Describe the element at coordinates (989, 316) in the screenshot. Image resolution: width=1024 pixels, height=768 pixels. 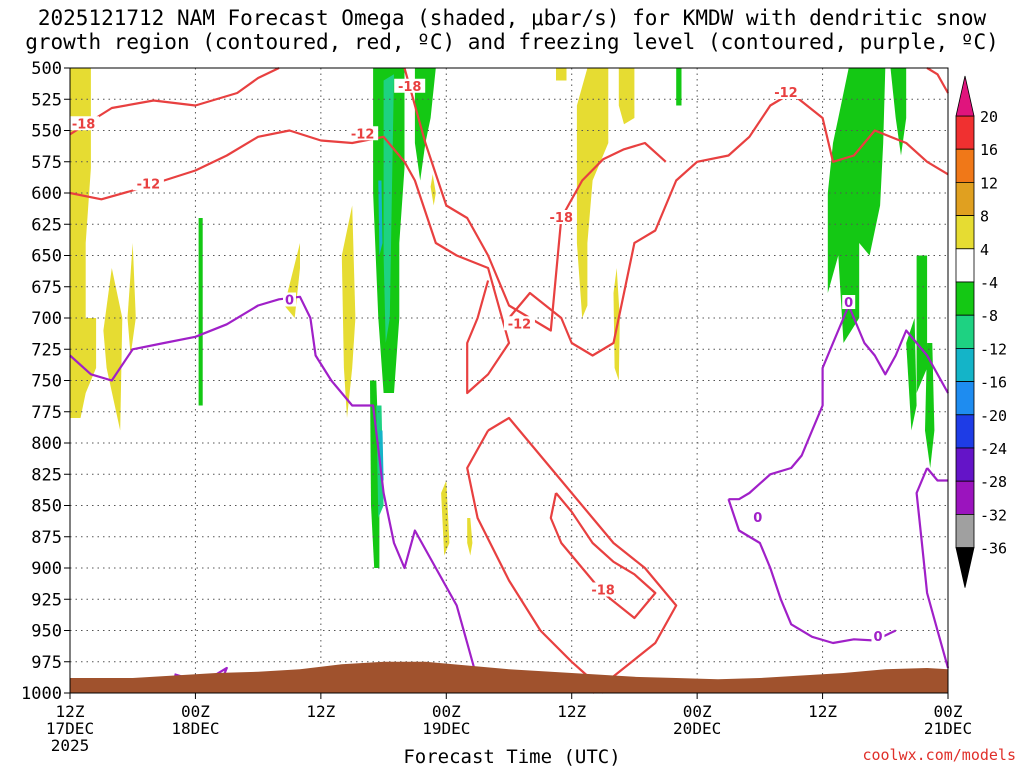
I see `colorbar-label: -8` at that location.